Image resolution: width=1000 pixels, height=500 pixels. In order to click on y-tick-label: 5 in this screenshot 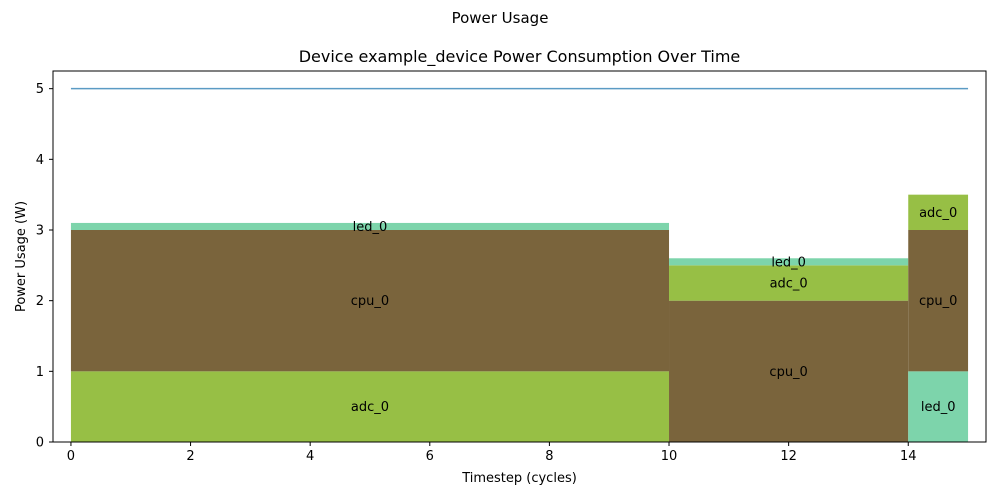, I will do `click(40, 89)`.